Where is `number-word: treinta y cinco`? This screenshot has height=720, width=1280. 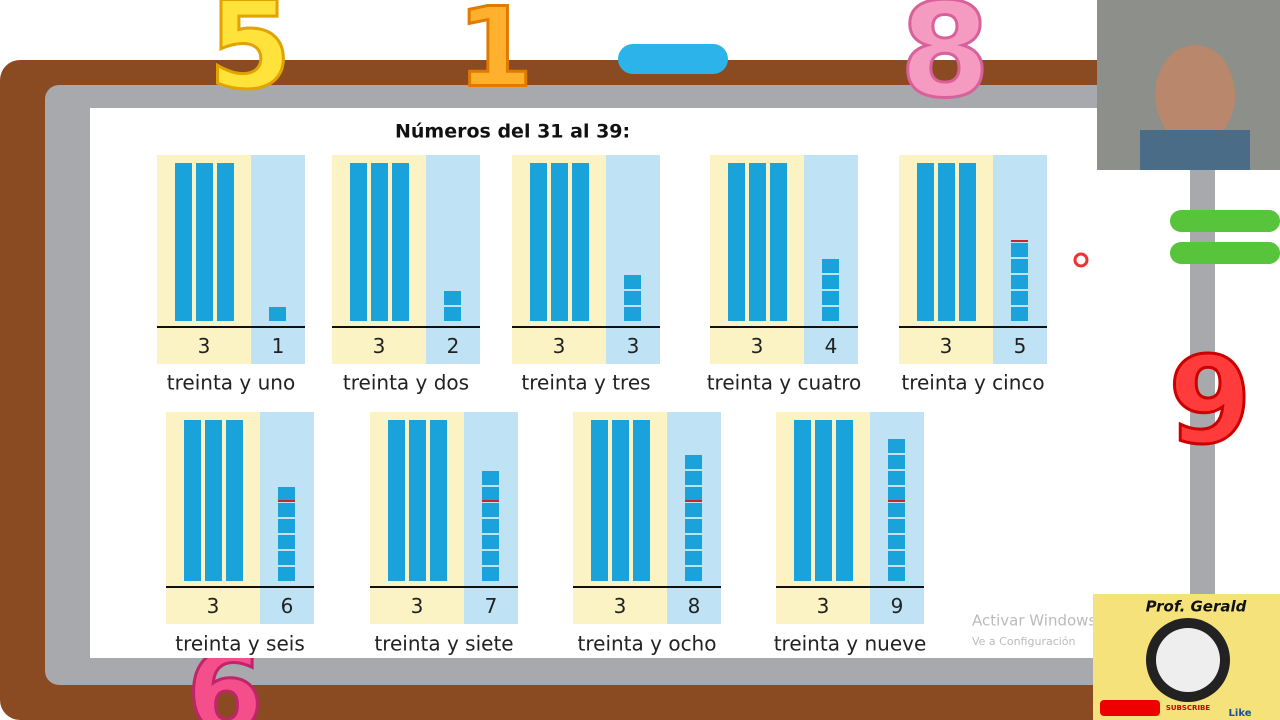
number-word: treinta y cinco is located at coordinates (972, 383).